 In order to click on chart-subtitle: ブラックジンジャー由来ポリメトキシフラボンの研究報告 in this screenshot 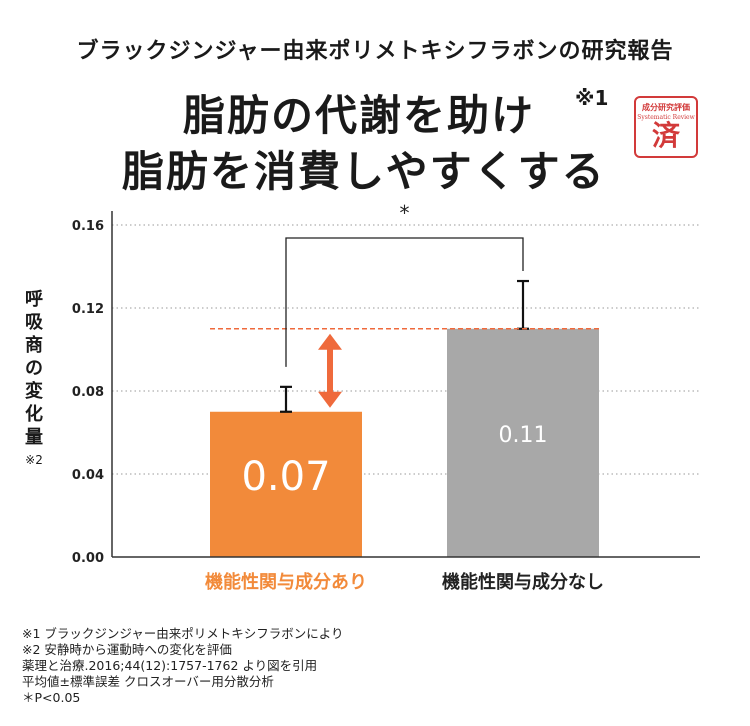, I will do `click(375, 51)`.